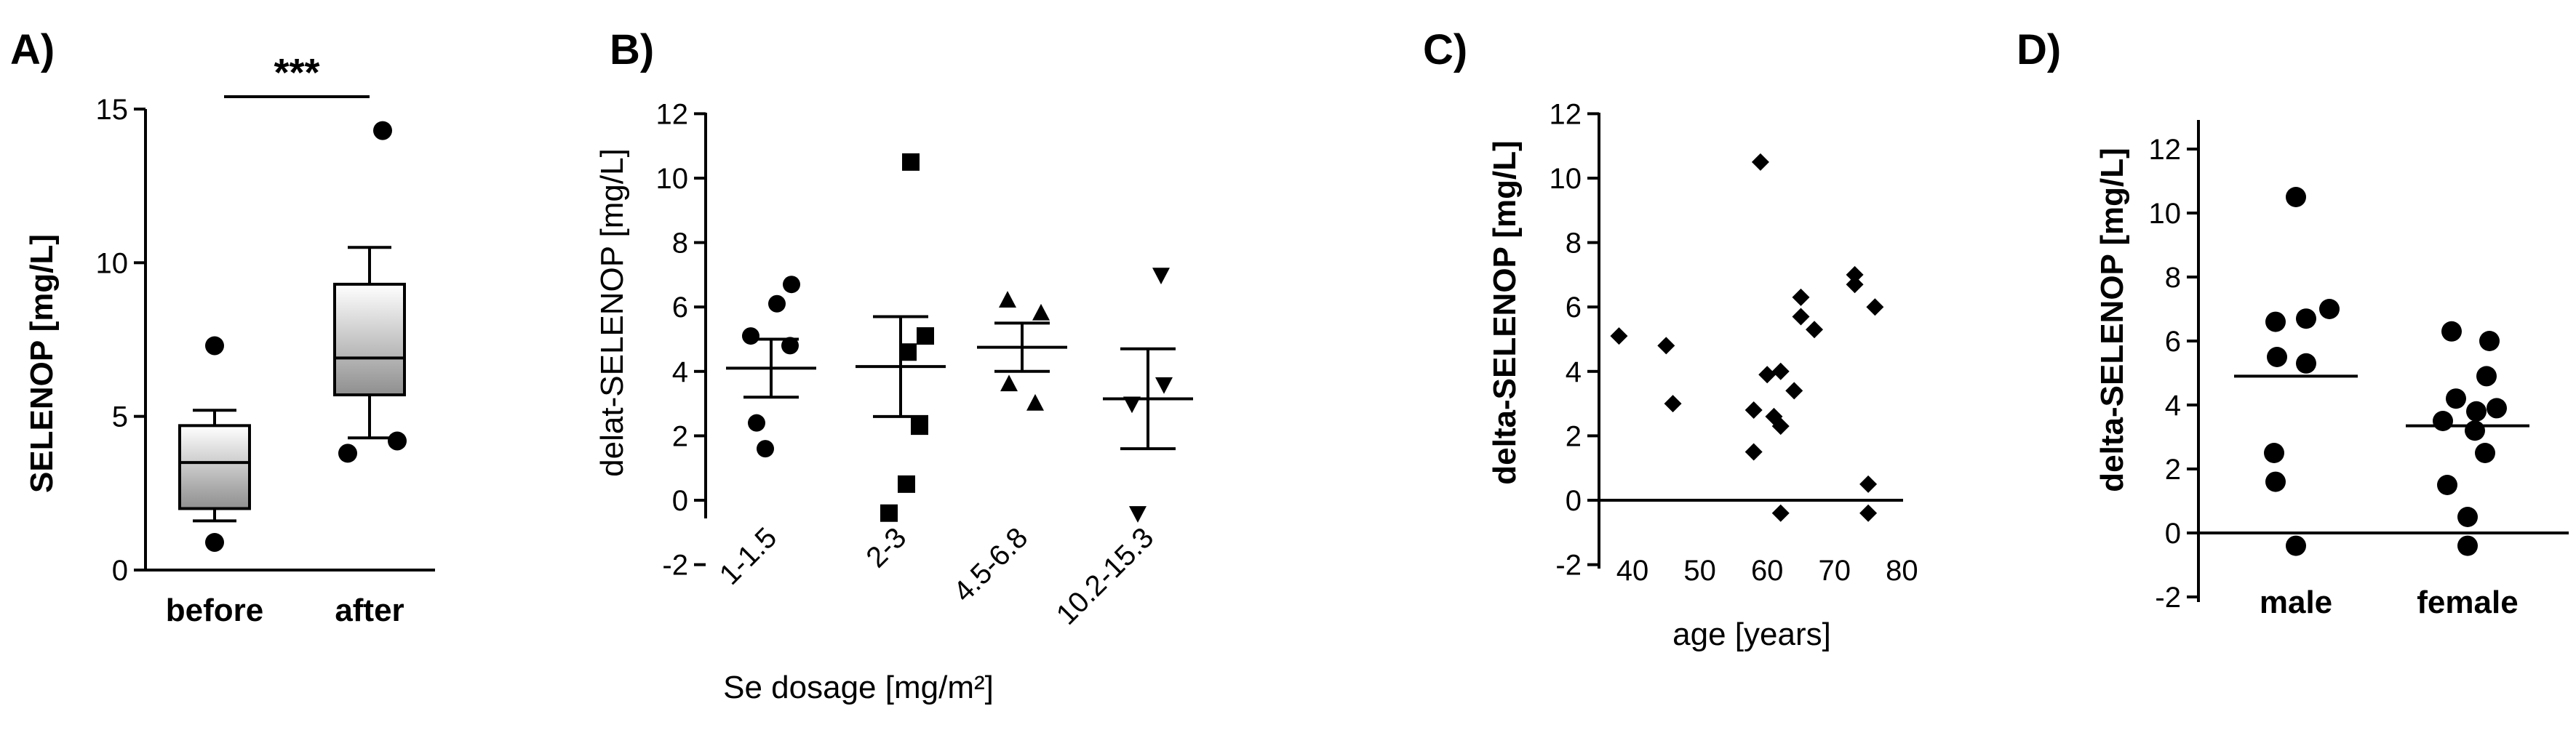 This screenshot has height=730, width=2576. Describe the element at coordinates (296, 73) in the screenshot. I see `panel-a-significance-label: ***` at that location.